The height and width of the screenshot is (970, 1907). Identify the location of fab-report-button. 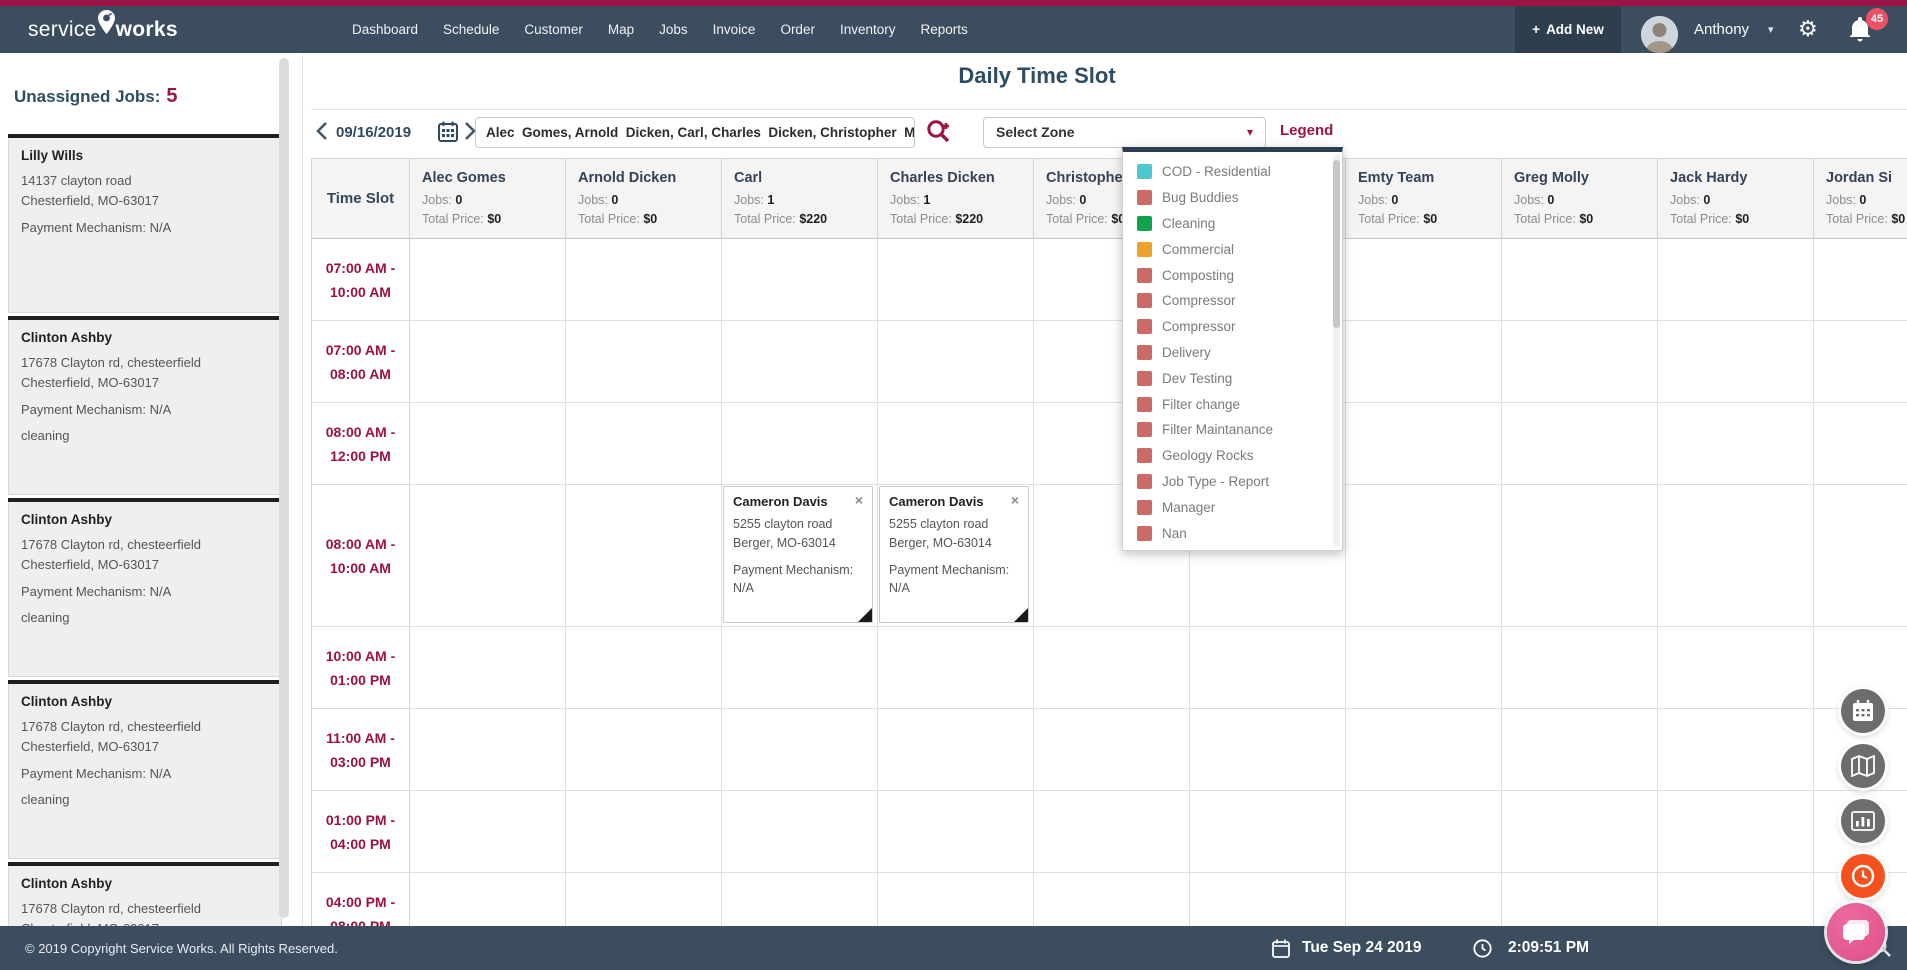
(1863, 821).